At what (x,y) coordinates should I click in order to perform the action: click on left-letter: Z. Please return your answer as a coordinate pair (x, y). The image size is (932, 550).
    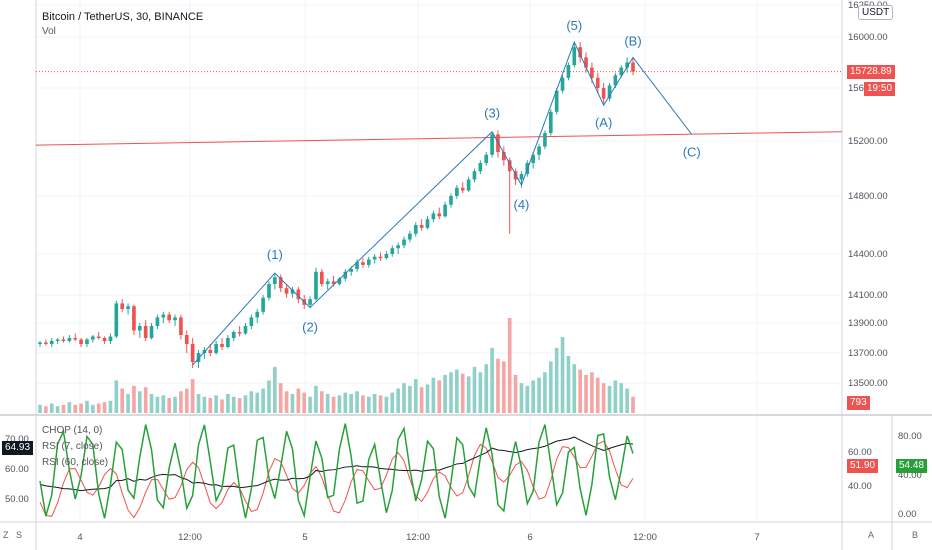
    Looking at the image, I should click on (6, 535).